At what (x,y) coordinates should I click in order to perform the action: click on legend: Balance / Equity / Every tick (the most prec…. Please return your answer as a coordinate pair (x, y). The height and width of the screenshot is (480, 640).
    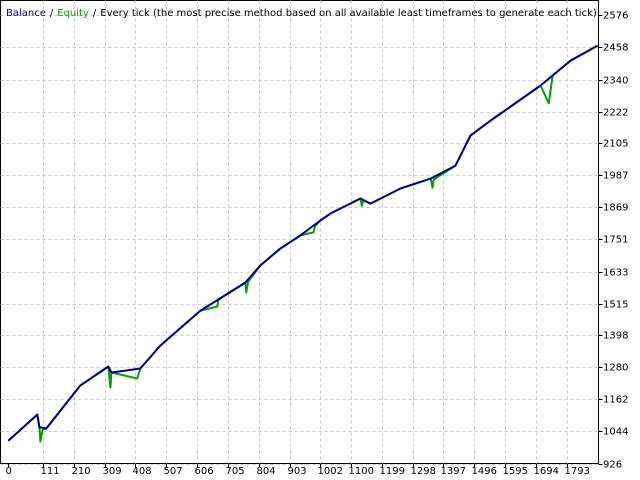
    Looking at the image, I should click on (301, 13).